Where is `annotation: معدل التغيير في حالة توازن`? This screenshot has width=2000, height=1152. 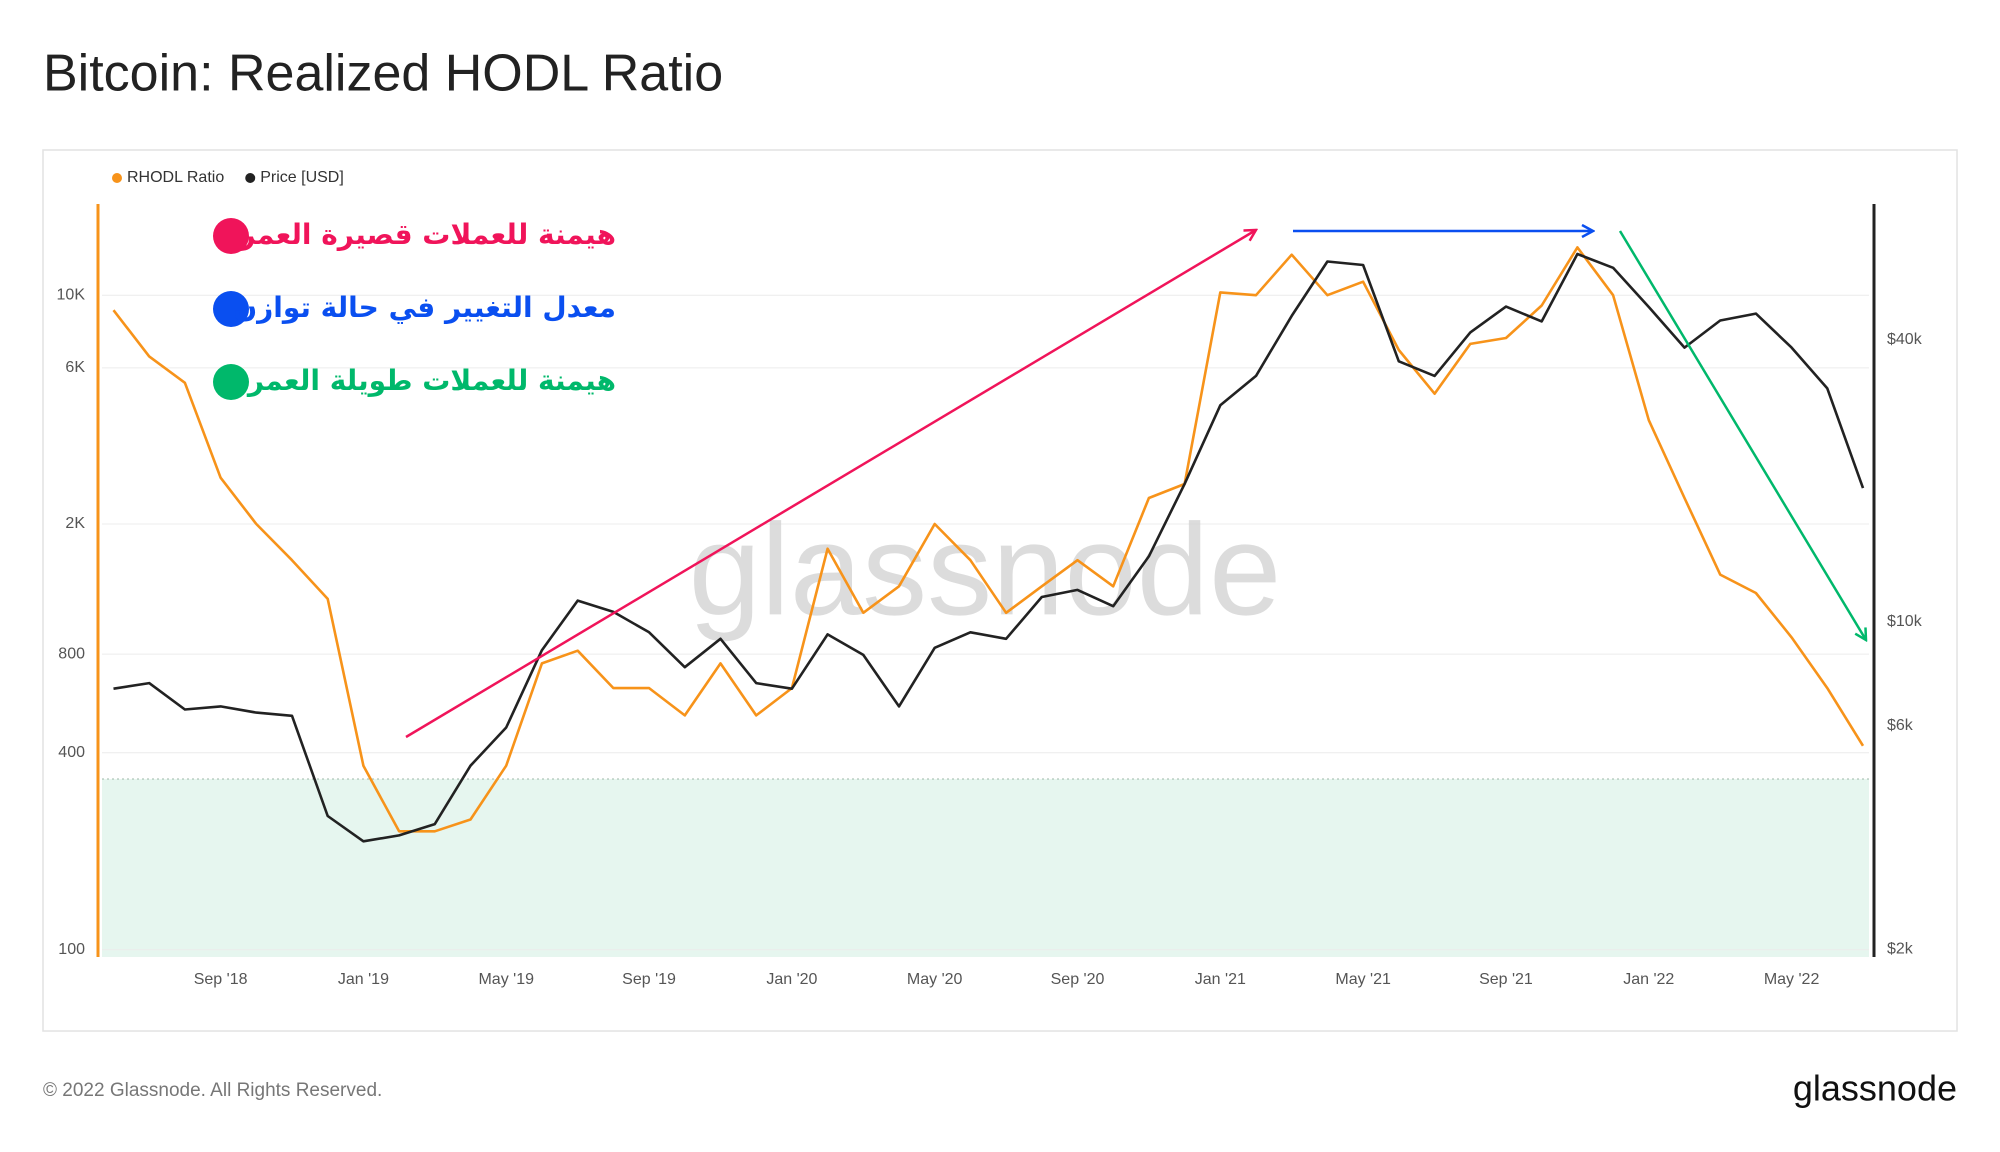
annotation: معدل التغيير في حالة توازن is located at coordinates (424, 307).